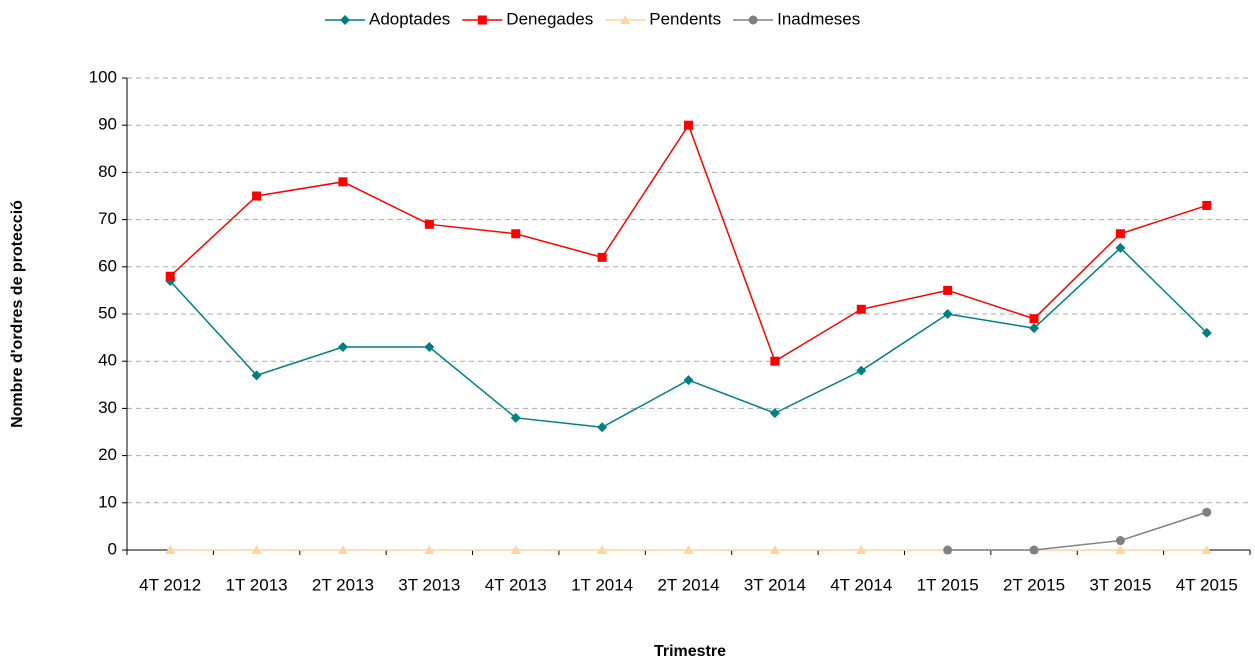 Image resolution: width=1255 pixels, height=660 pixels. I want to click on y-tick-label: 0, so click(112, 548).